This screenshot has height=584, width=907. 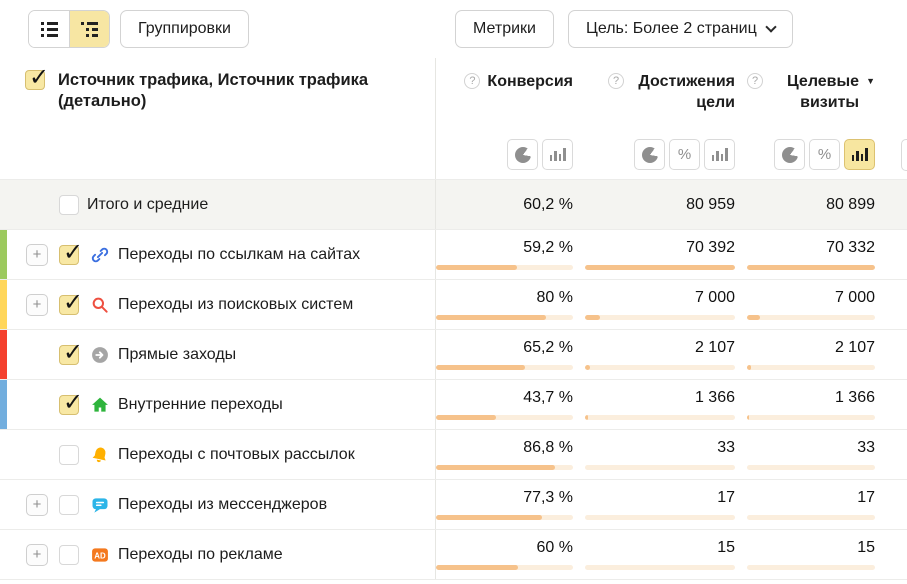 I want to click on chevron-down-icon, so click(x=771, y=26).